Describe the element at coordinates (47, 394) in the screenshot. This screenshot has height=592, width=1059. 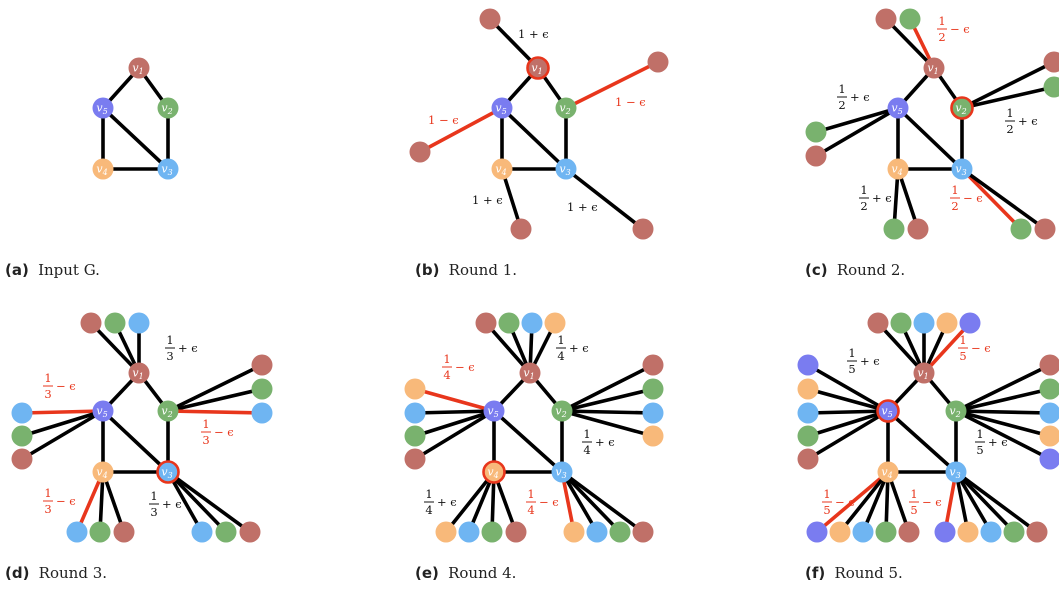
I see `fraction-denominator: 3` at that location.